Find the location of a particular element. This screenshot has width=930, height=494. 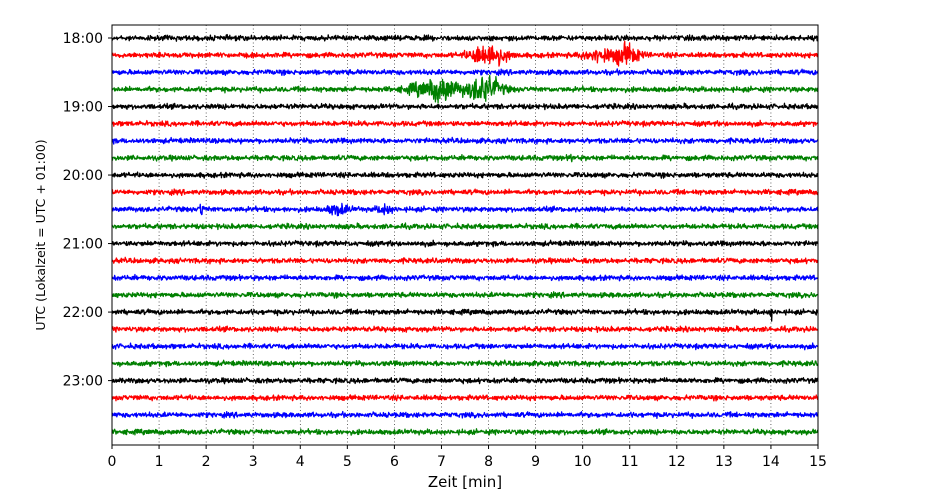

y-tick-label: 22:00 is located at coordinates (83, 313).